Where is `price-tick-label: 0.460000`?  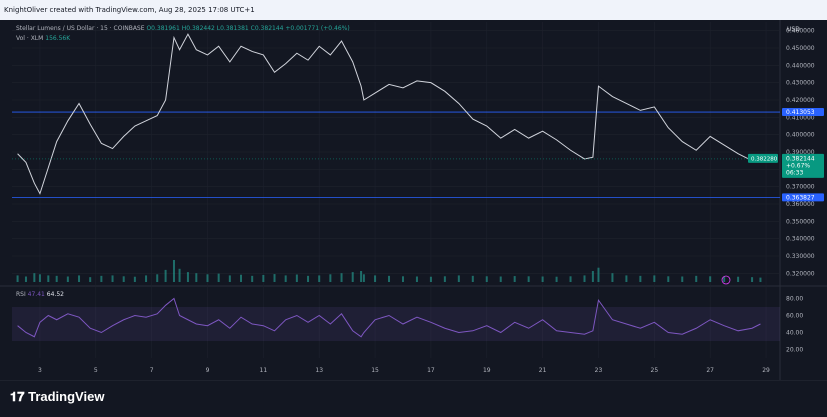 price-tick-label: 0.460000 is located at coordinates (800, 31).